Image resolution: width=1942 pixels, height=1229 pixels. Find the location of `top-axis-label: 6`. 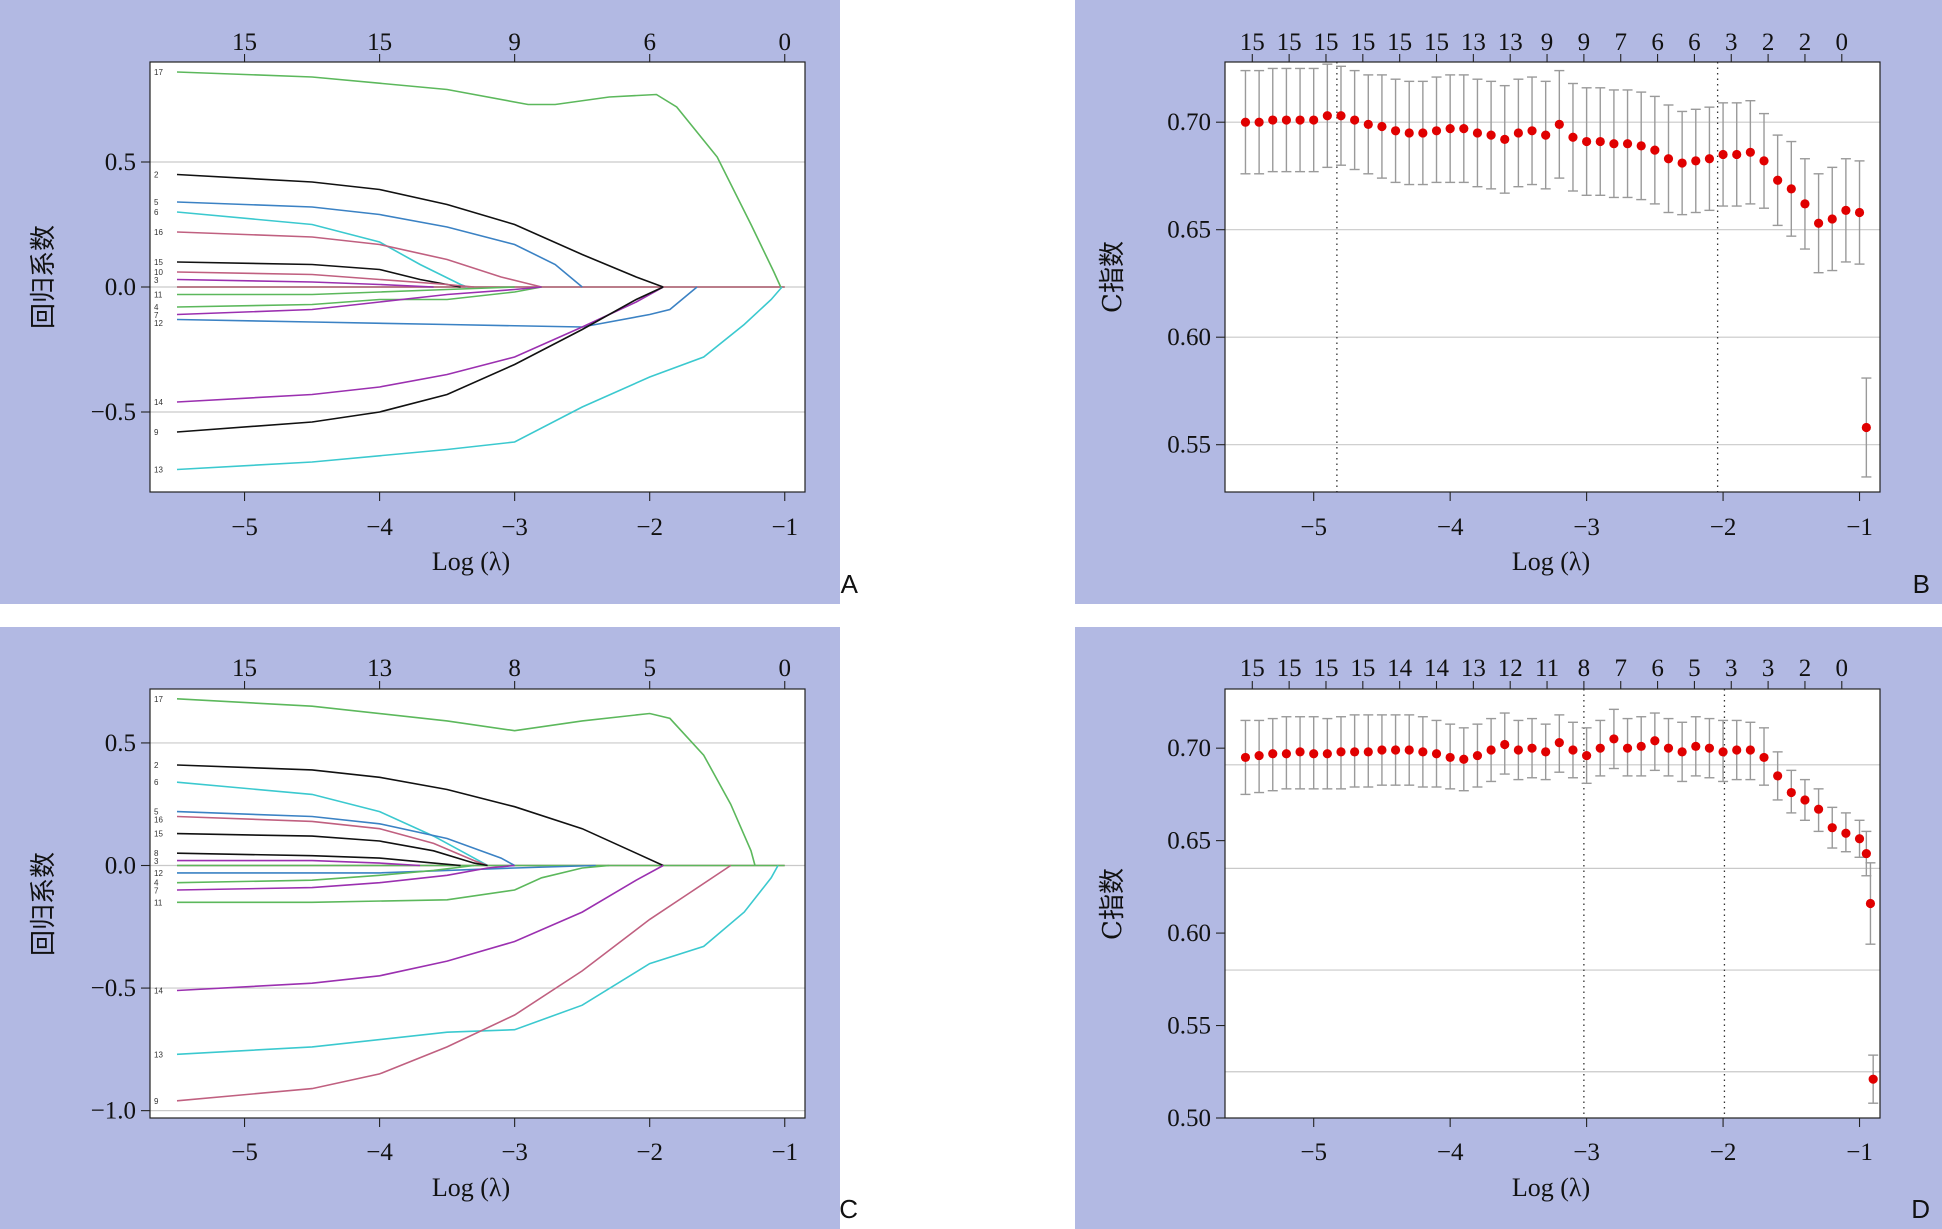

top-axis-label: 6 is located at coordinates (1657, 42).